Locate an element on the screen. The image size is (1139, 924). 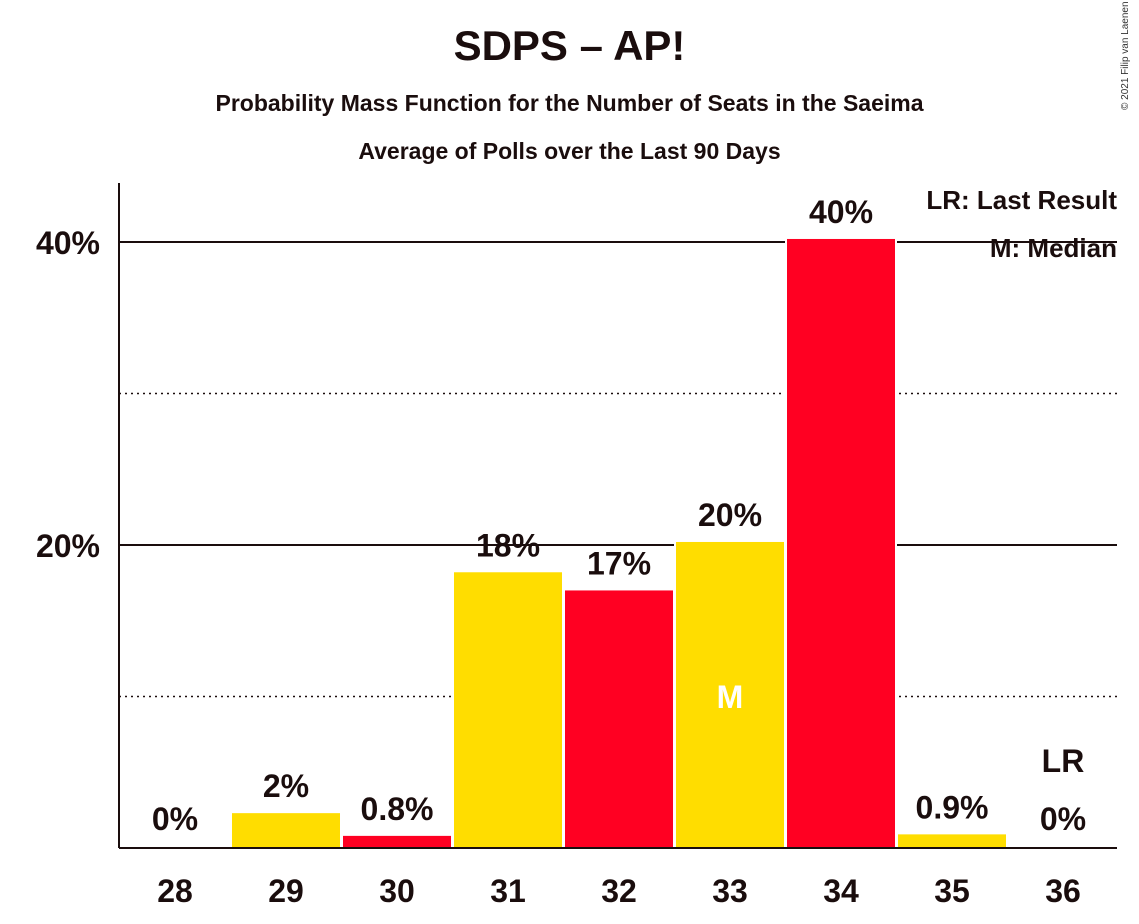
x-tick-label: 31 is located at coordinates (508, 891).